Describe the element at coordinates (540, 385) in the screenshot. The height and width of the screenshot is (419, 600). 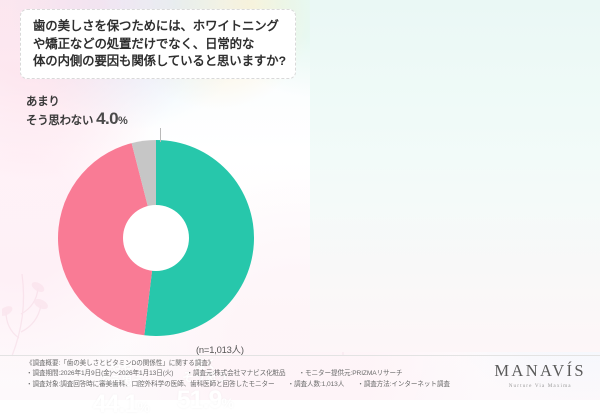
I see `brand-logo-tagline: Nurture Via Maxima` at that location.